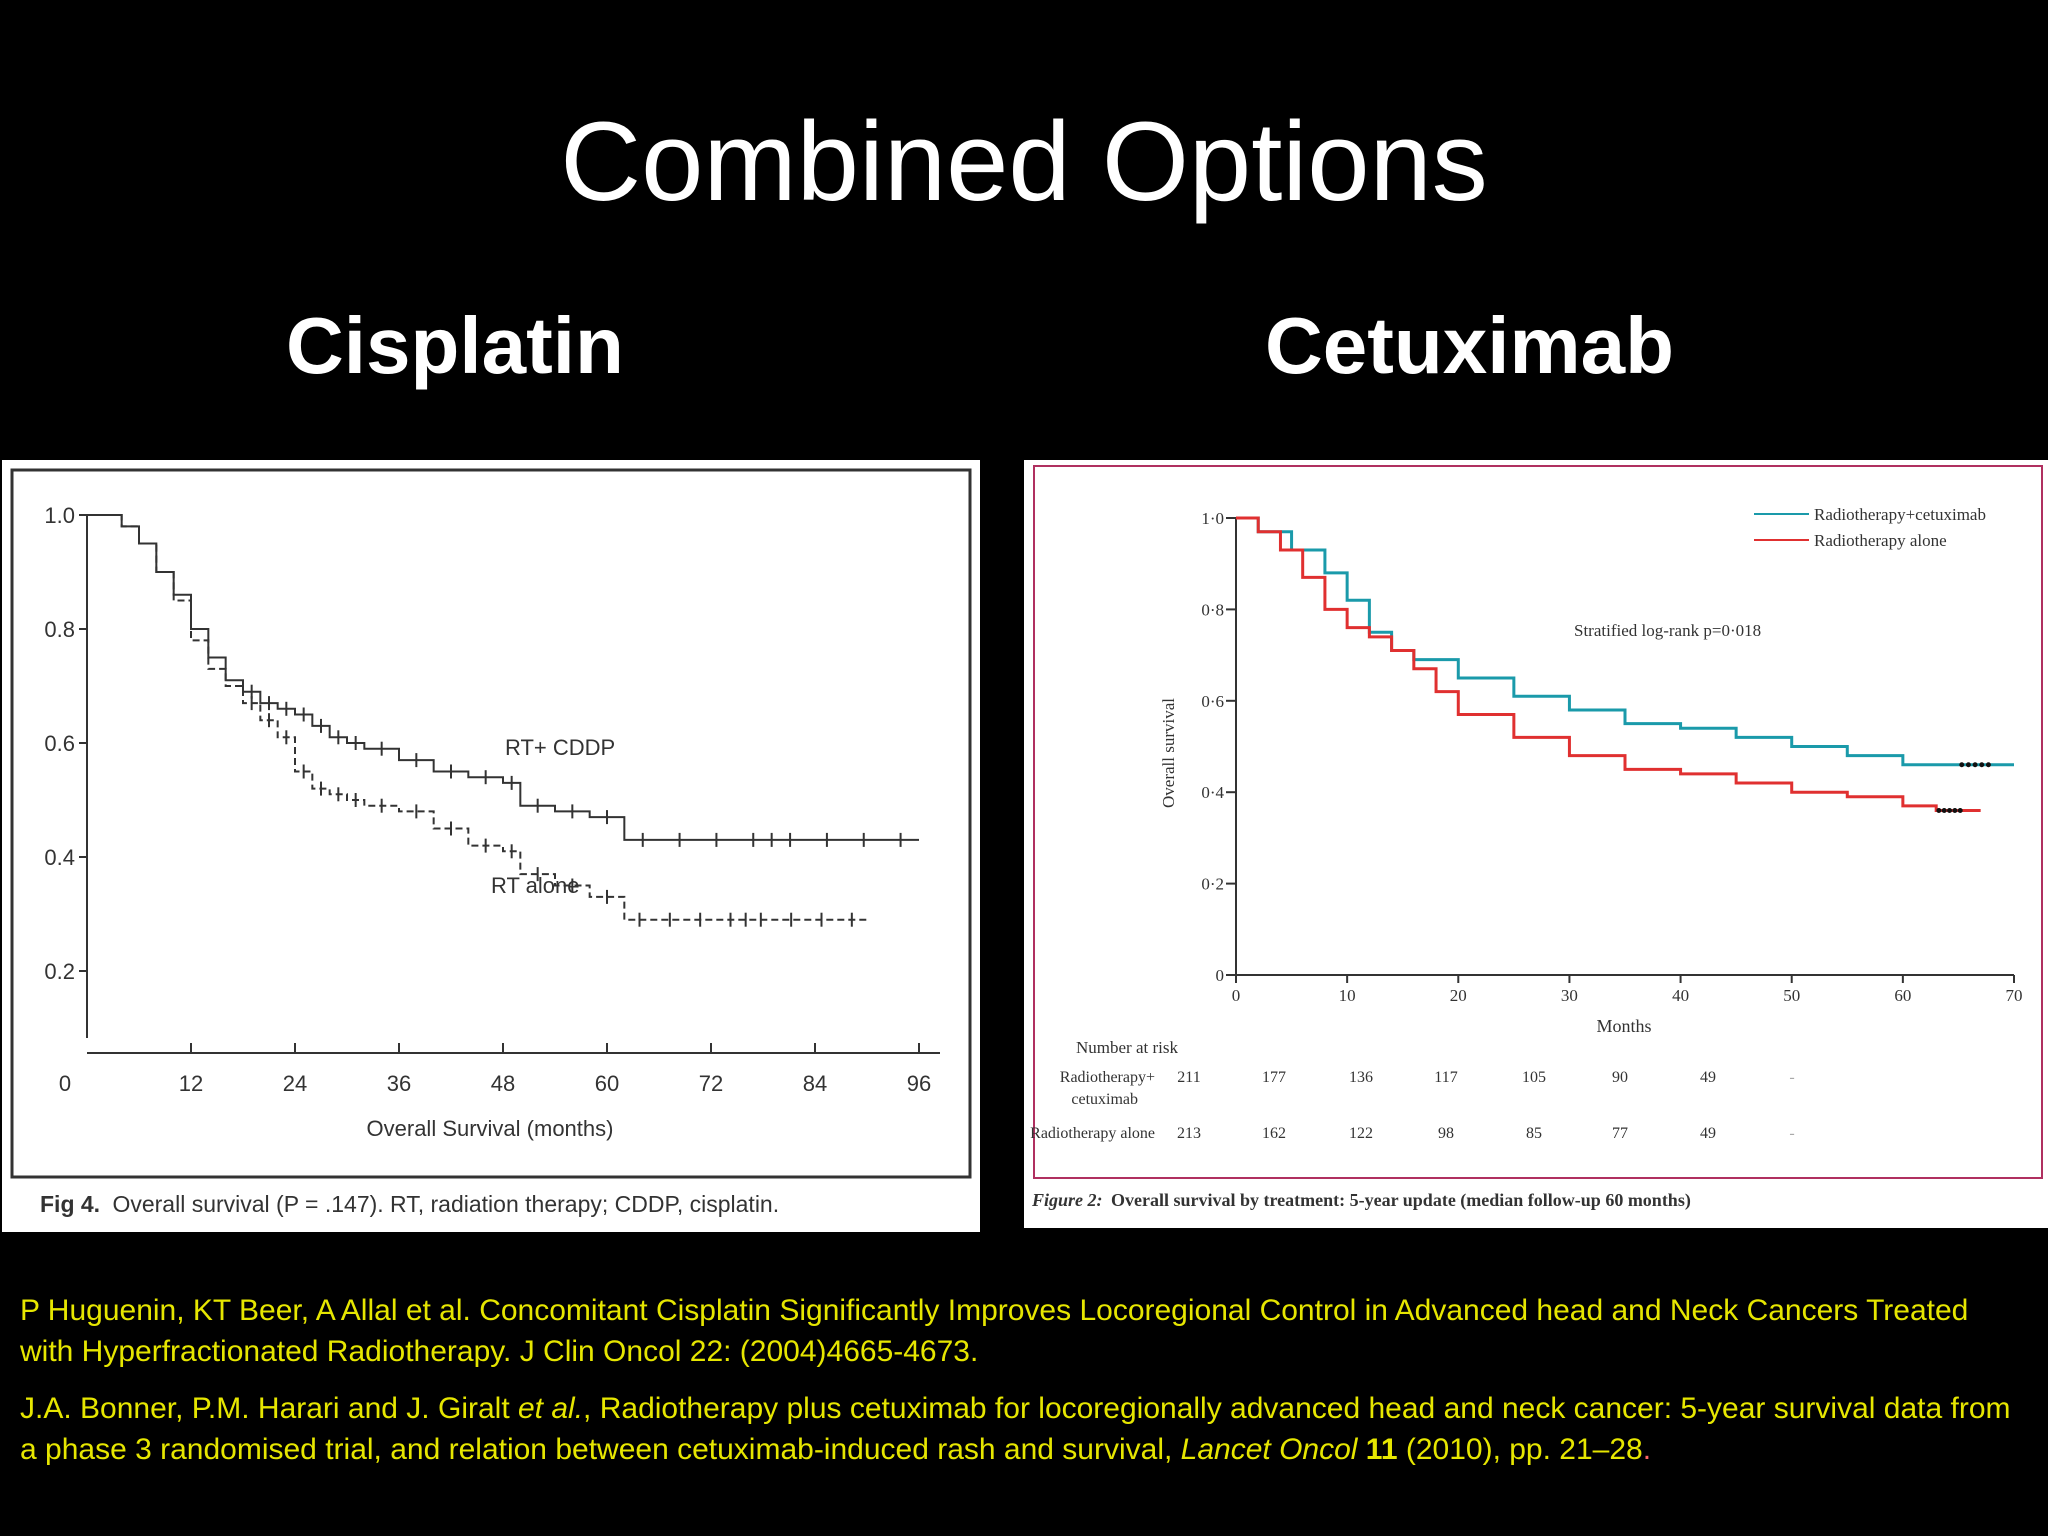  What do you see at coordinates (490, 1128) in the screenshot?
I see `x-axis-title: Overall Survival (months)` at bounding box center [490, 1128].